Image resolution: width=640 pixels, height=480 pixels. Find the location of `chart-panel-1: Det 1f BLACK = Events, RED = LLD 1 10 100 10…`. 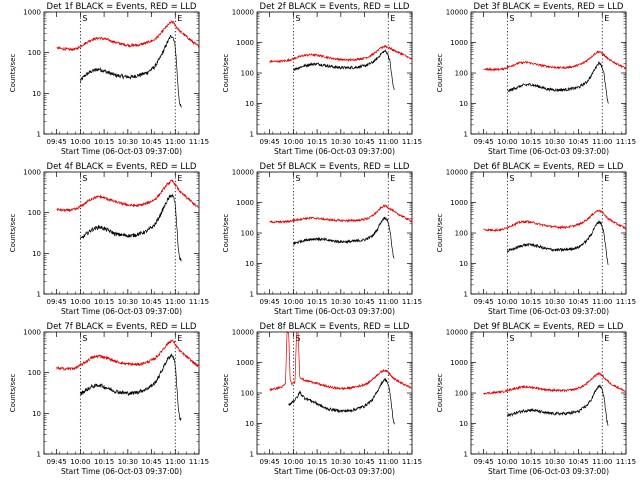

chart-panel-1: Det 1f BLACK = Events, RED = LLD 1 10 100 10… is located at coordinates (109, 79).